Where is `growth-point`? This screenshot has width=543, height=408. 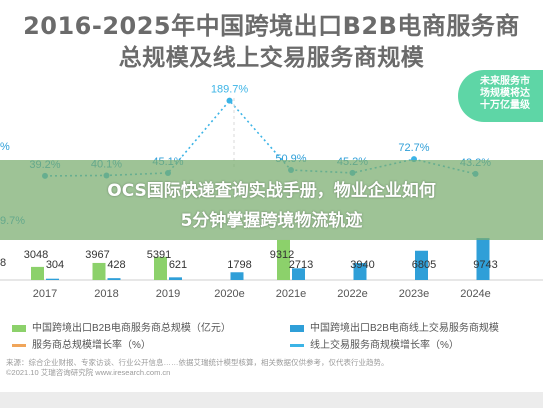 growth-point is located at coordinates (229, 100).